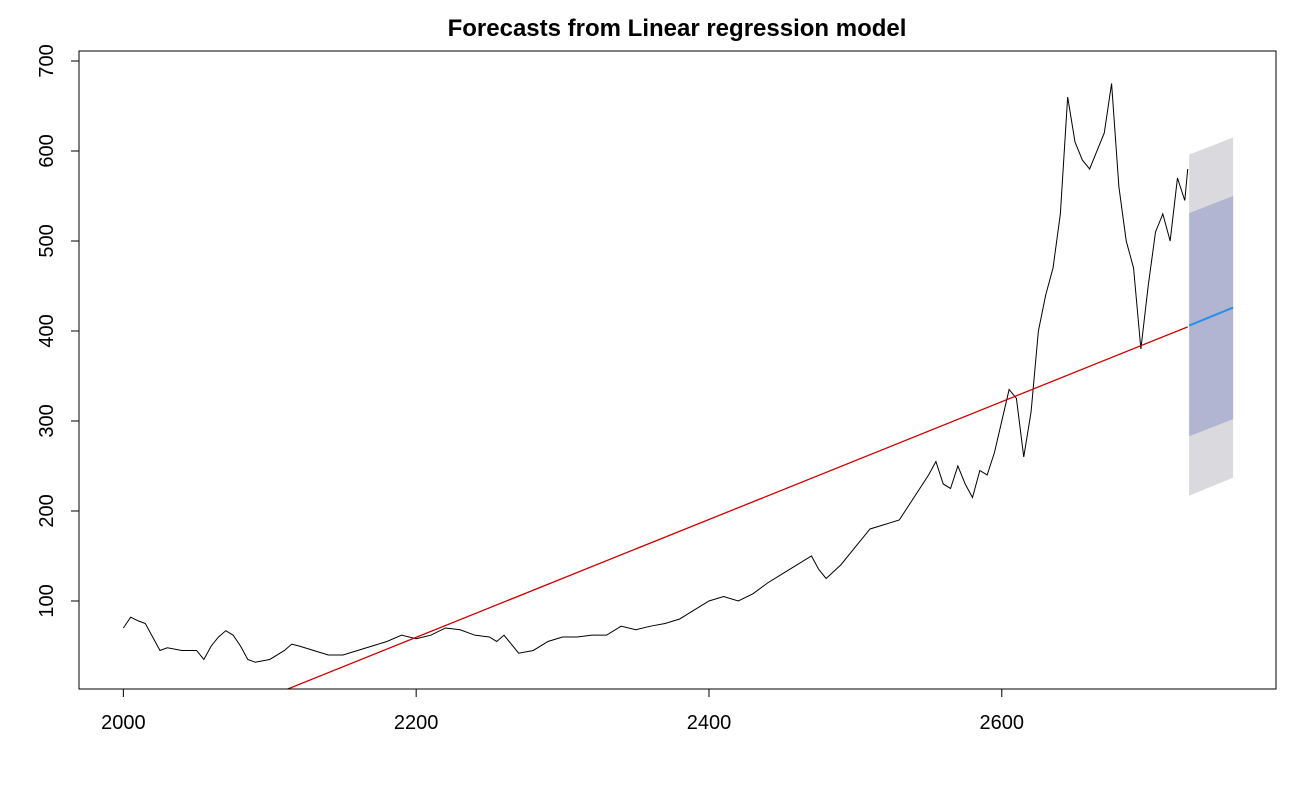 The image size is (1302, 796). Describe the element at coordinates (47, 510) in the screenshot. I see `y-tick-label: 200` at that location.